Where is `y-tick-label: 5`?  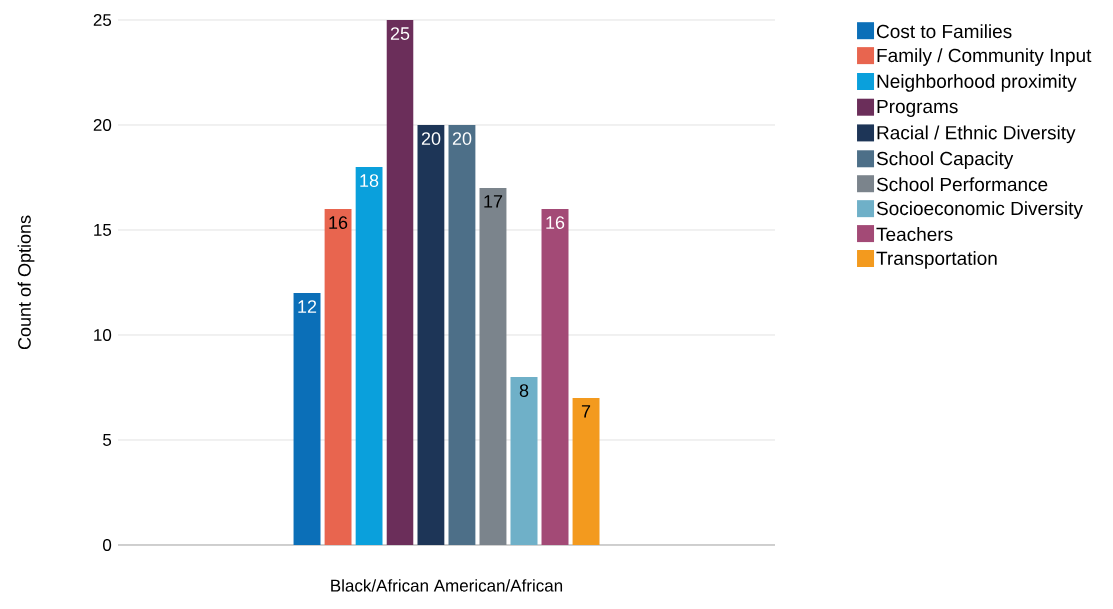 y-tick-label: 5 is located at coordinates (107, 440).